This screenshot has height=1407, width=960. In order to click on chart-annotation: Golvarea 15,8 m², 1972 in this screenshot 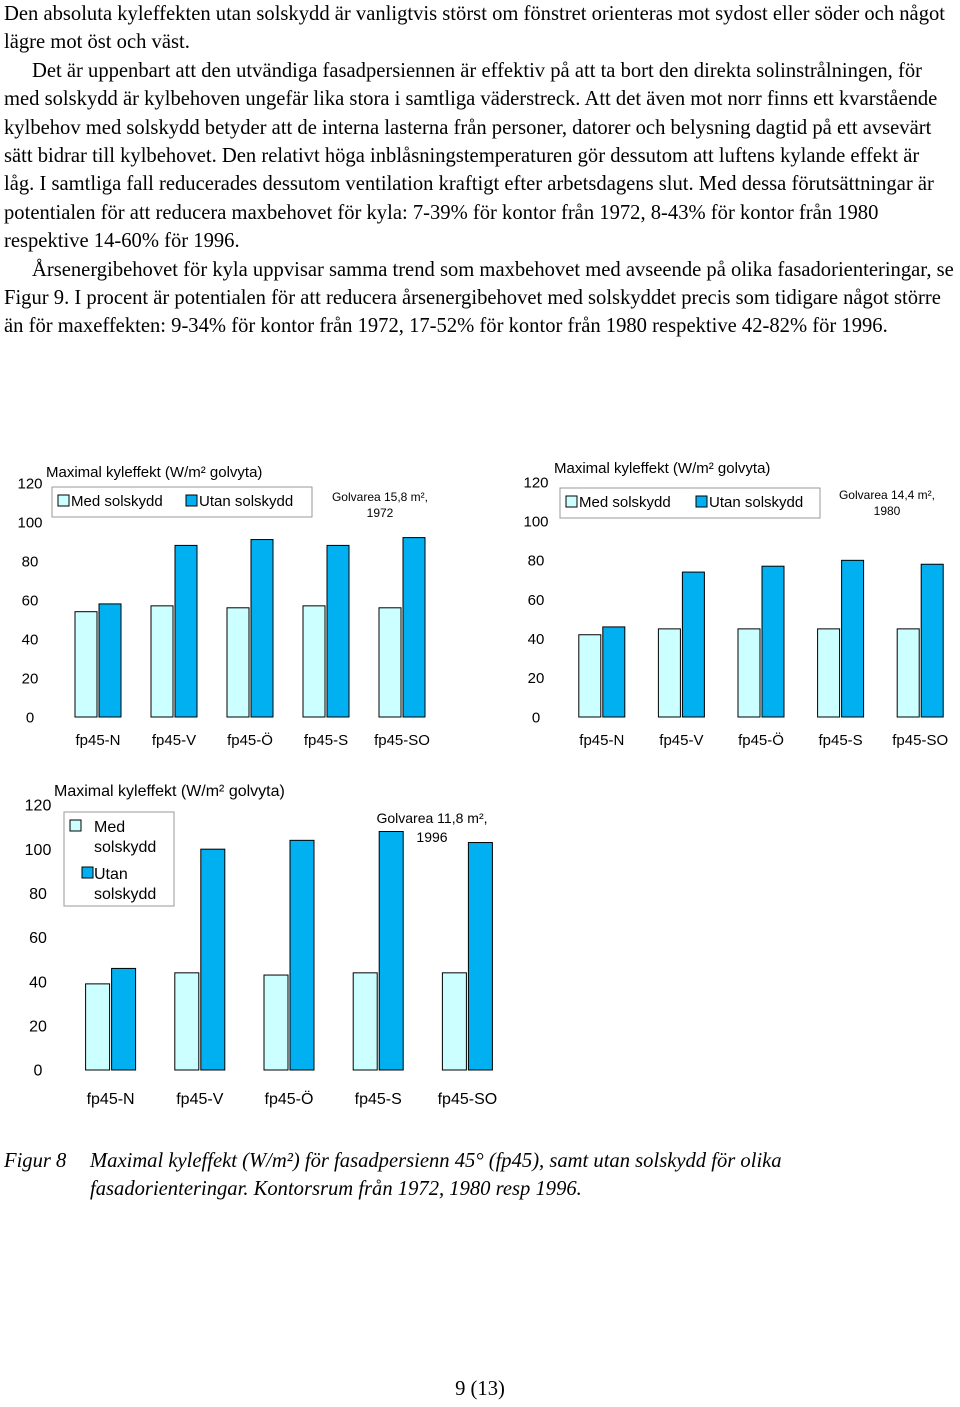, I will do `click(380, 505)`.